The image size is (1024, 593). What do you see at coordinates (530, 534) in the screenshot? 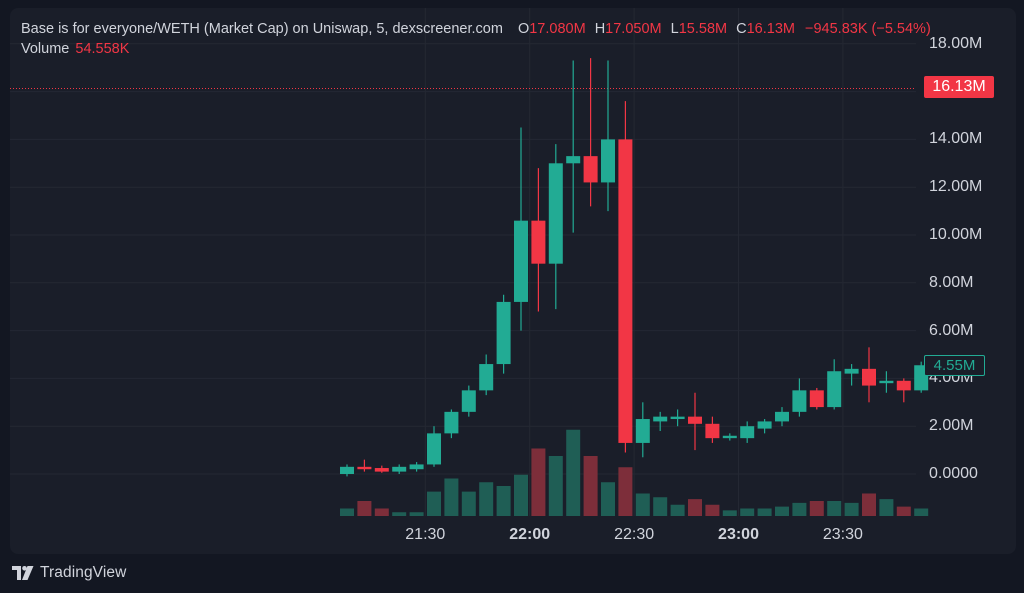
I see `x-tick-label: 22:00` at bounding box center [530, 534].